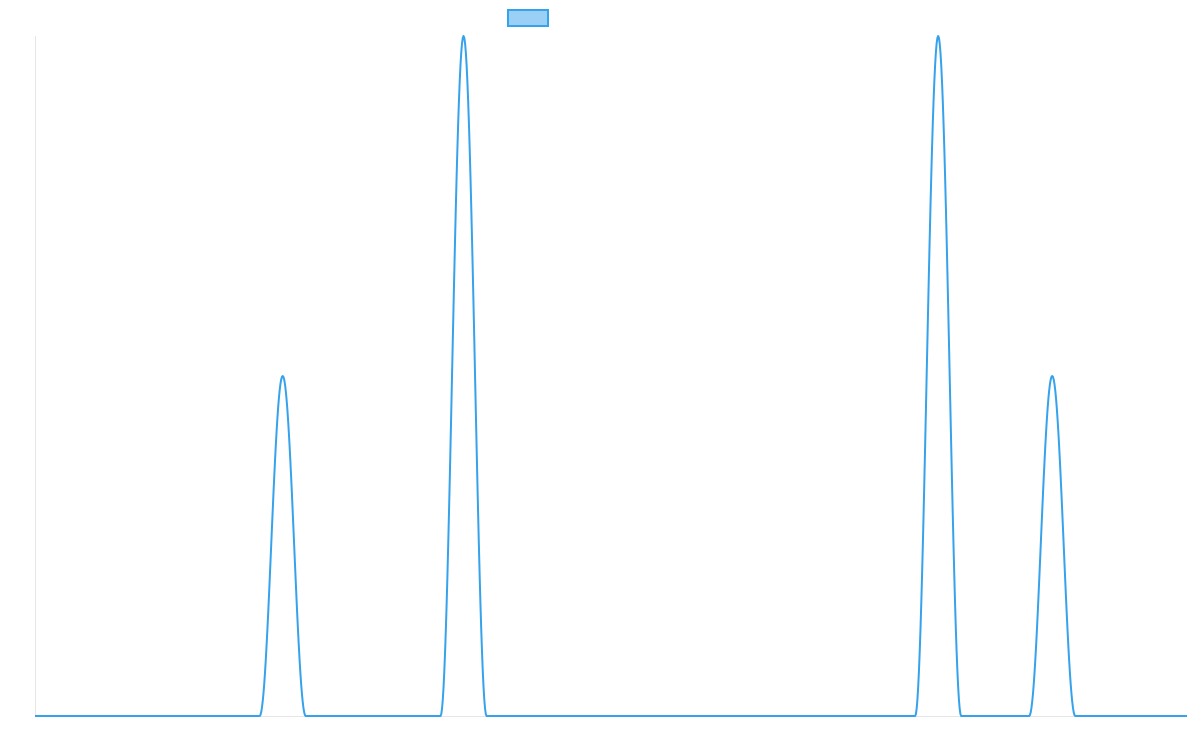  I want to click on legend, so click(528, 18).